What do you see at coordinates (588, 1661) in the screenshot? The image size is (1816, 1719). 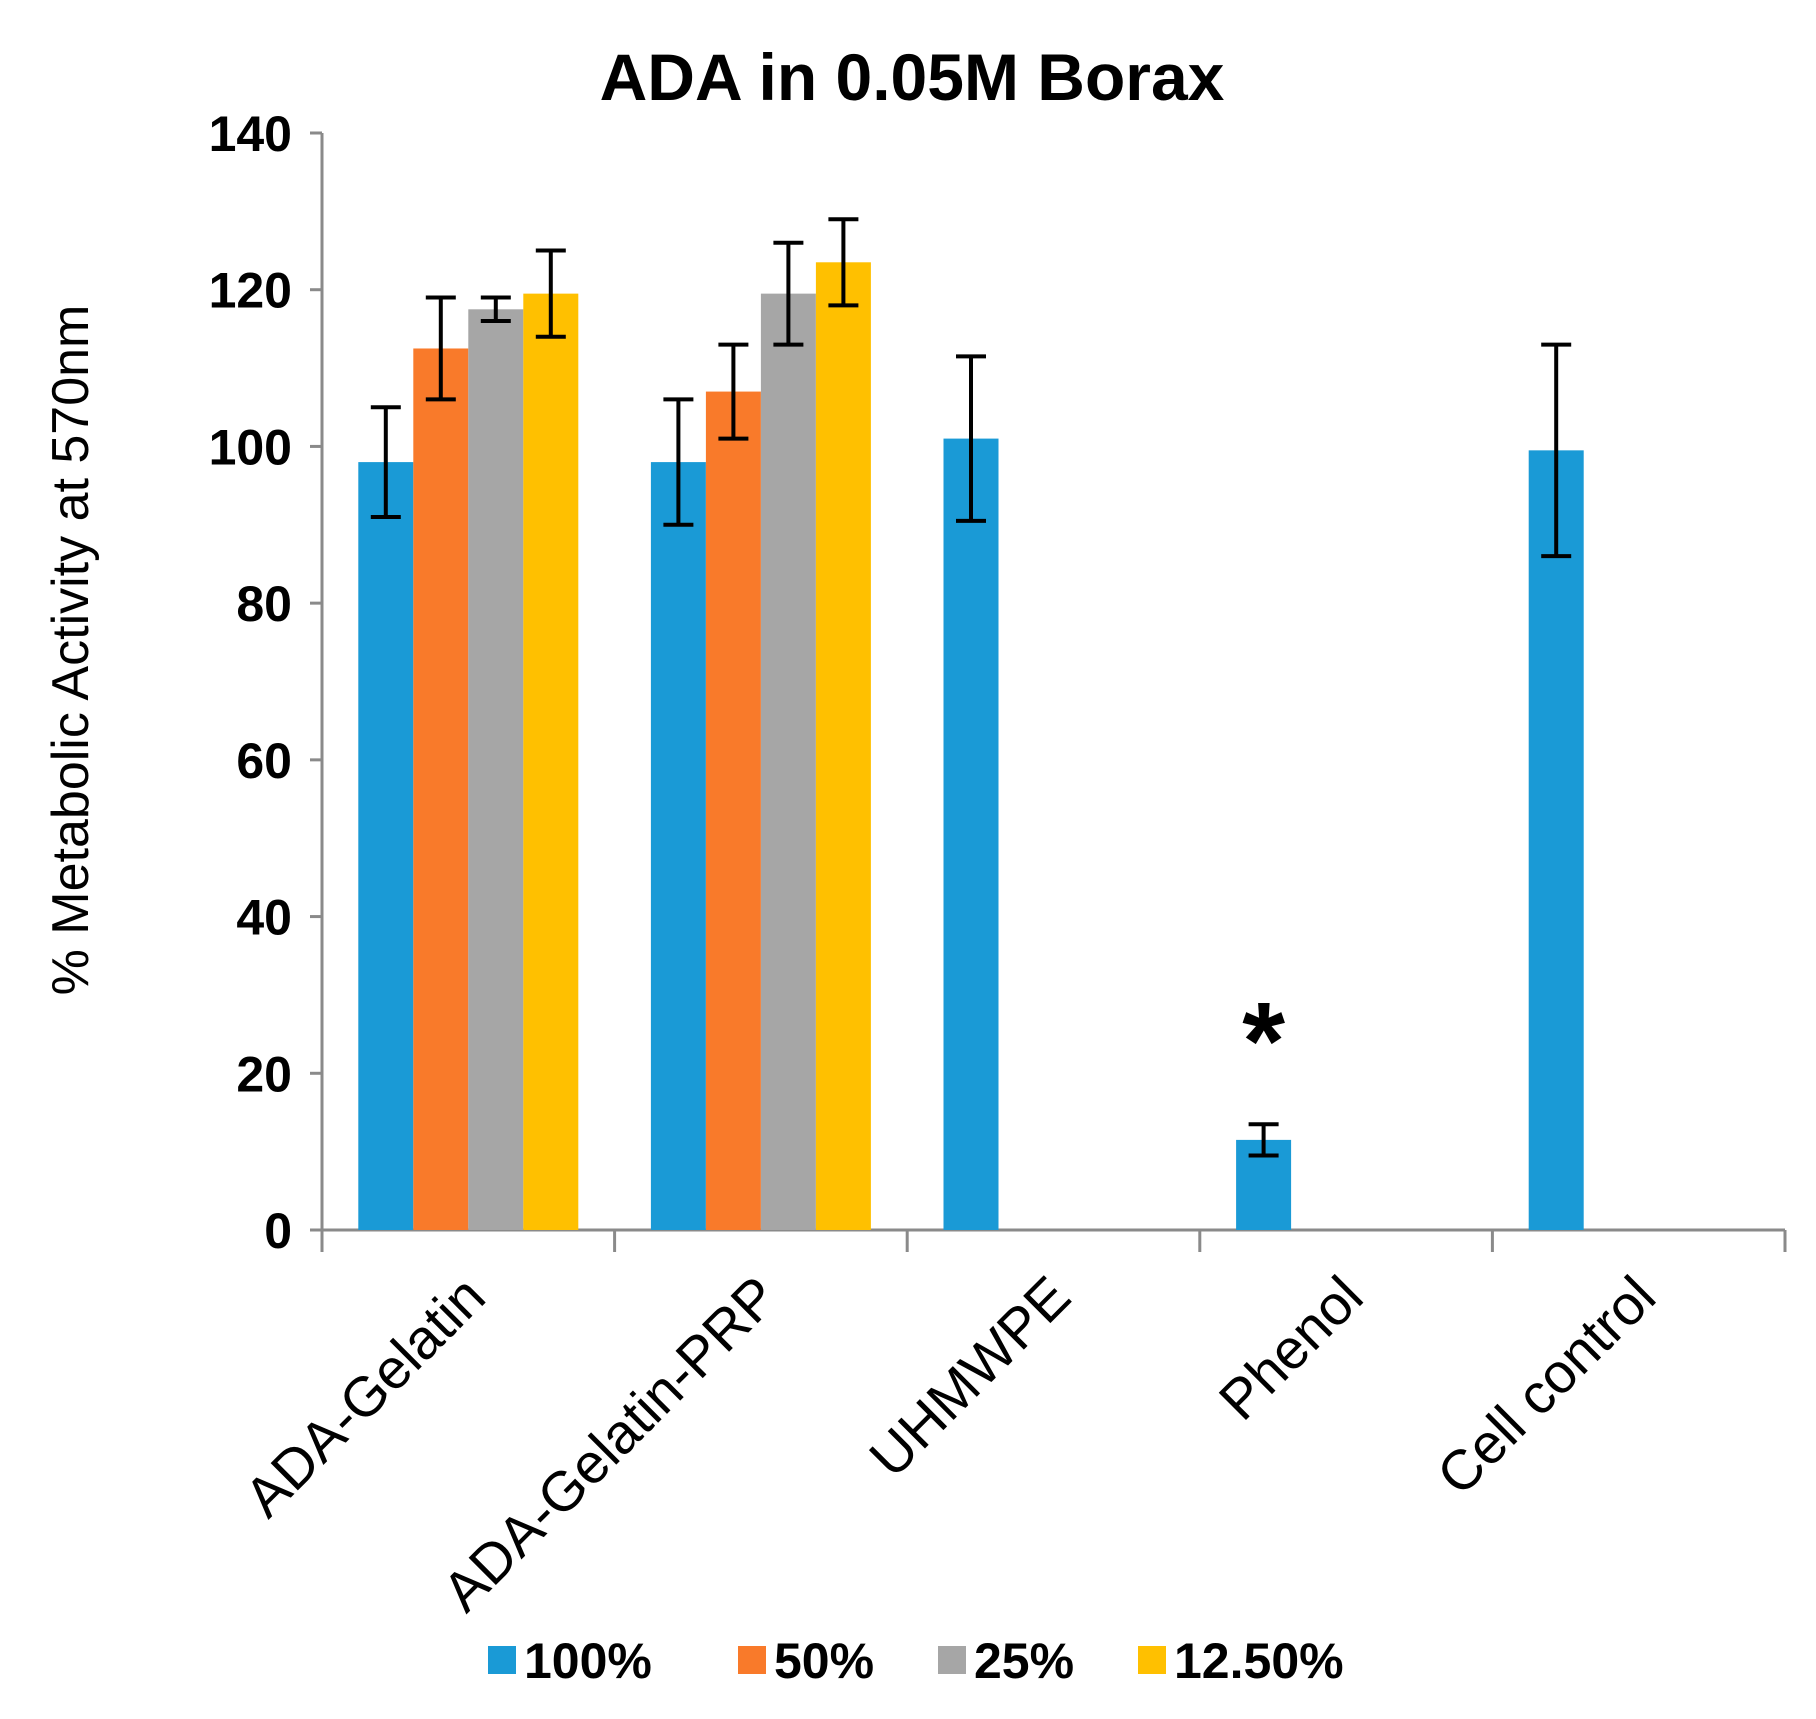 I see `legend-label: 100%` at bounding box center [588, 1661].